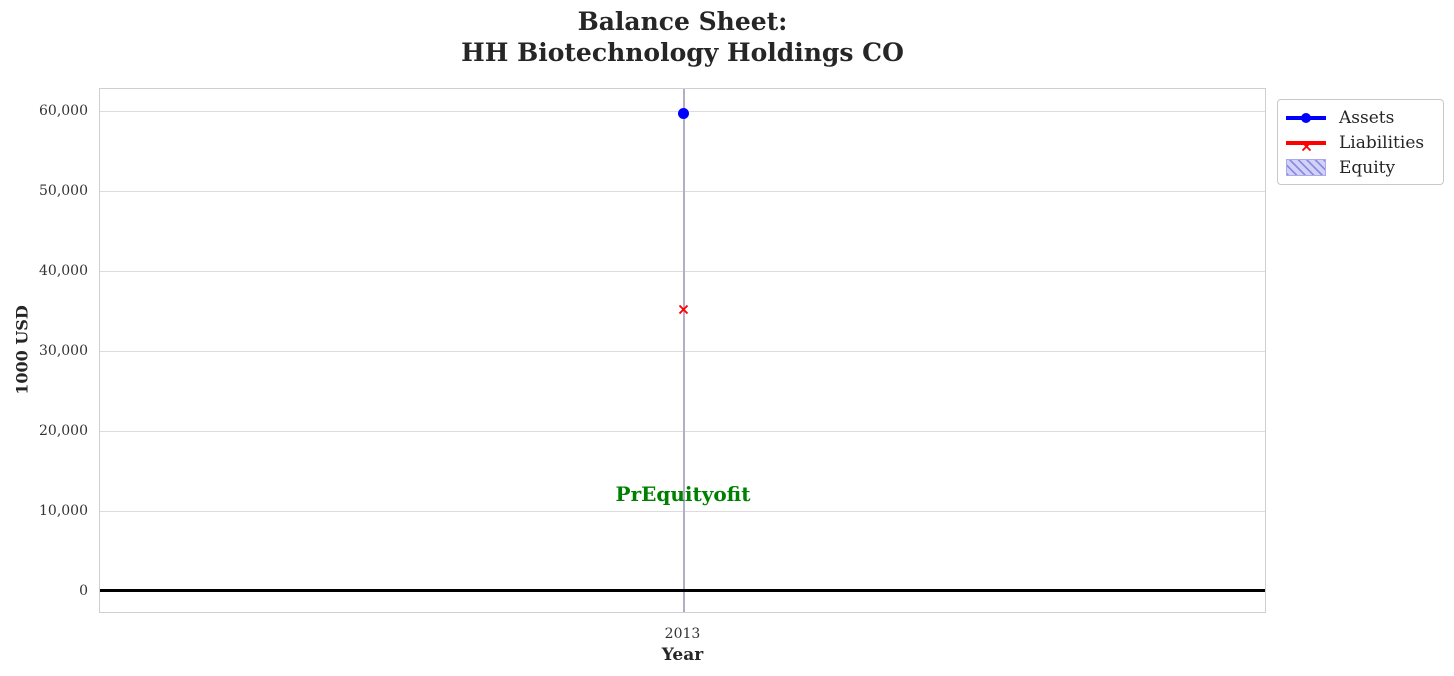 Image resolution: width=1454 pixels, height=676 pixels. I want to click on liabilities-line-icon, so click(1306, 143).